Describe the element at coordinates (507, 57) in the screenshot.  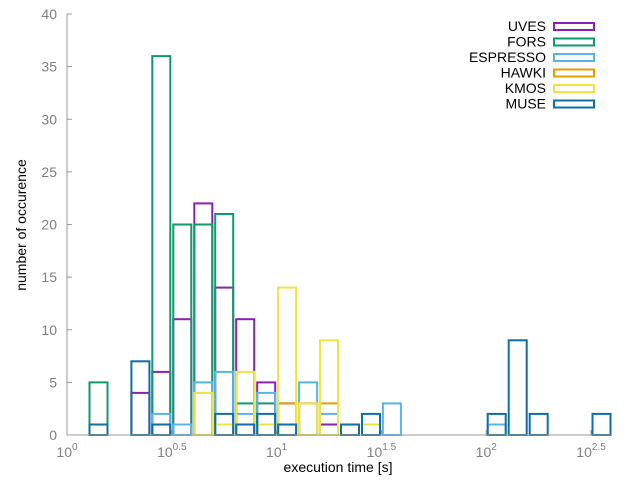
I see `legend-label-espresso: ESPRESSO` at that location.